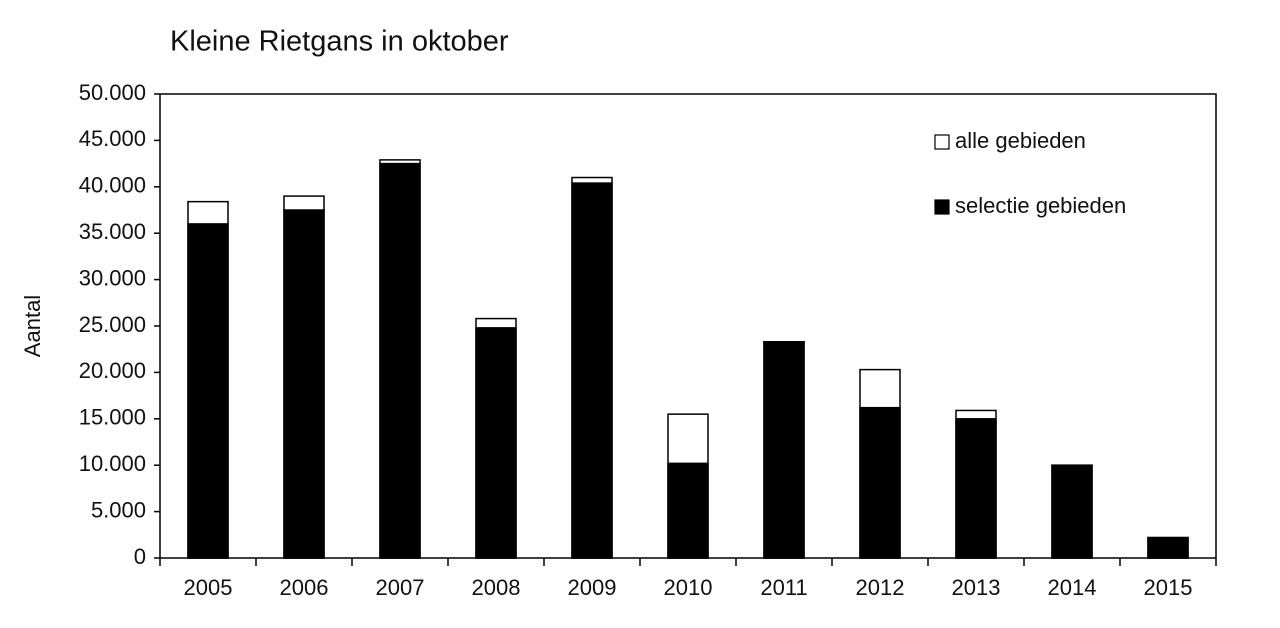  What do you see at coordinates (118, 509) in the screenshot?
I see `y-tick-label: 5.000` at bounding box center [118, 509].